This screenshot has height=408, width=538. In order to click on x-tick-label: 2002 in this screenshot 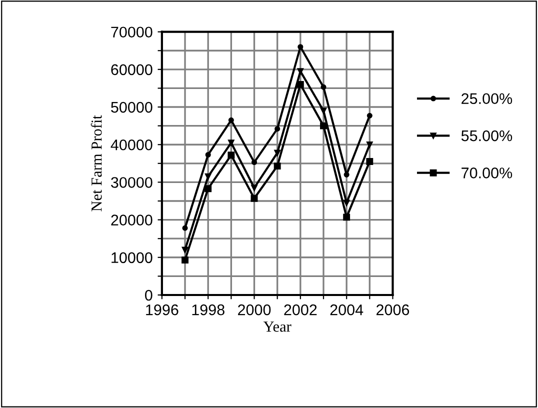, I will do `click(300, 310)`.